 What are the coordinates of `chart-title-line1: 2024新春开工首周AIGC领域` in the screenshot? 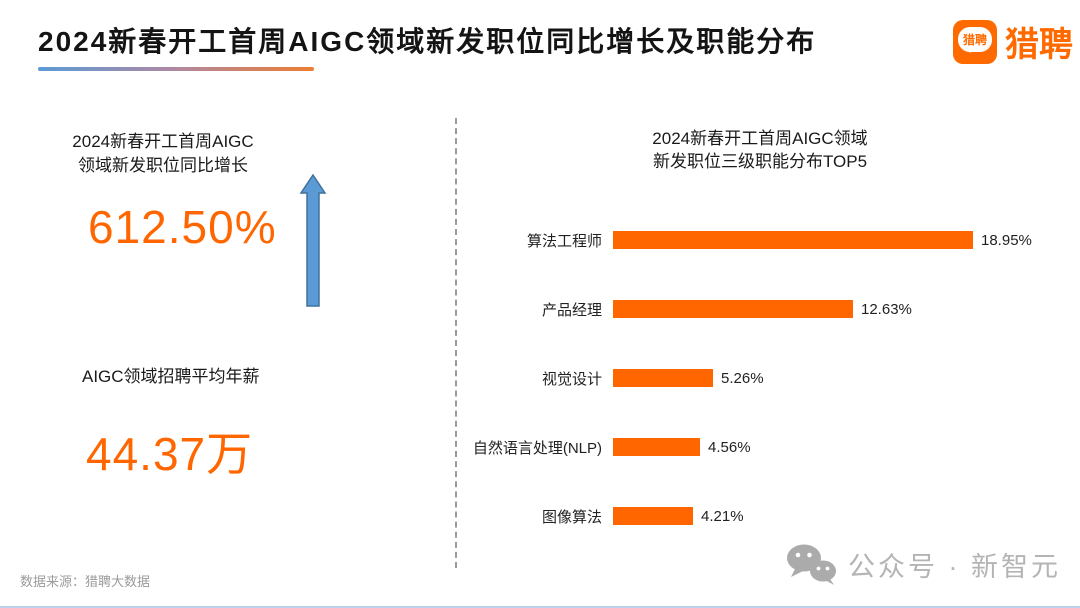 It's located at (760, 138).